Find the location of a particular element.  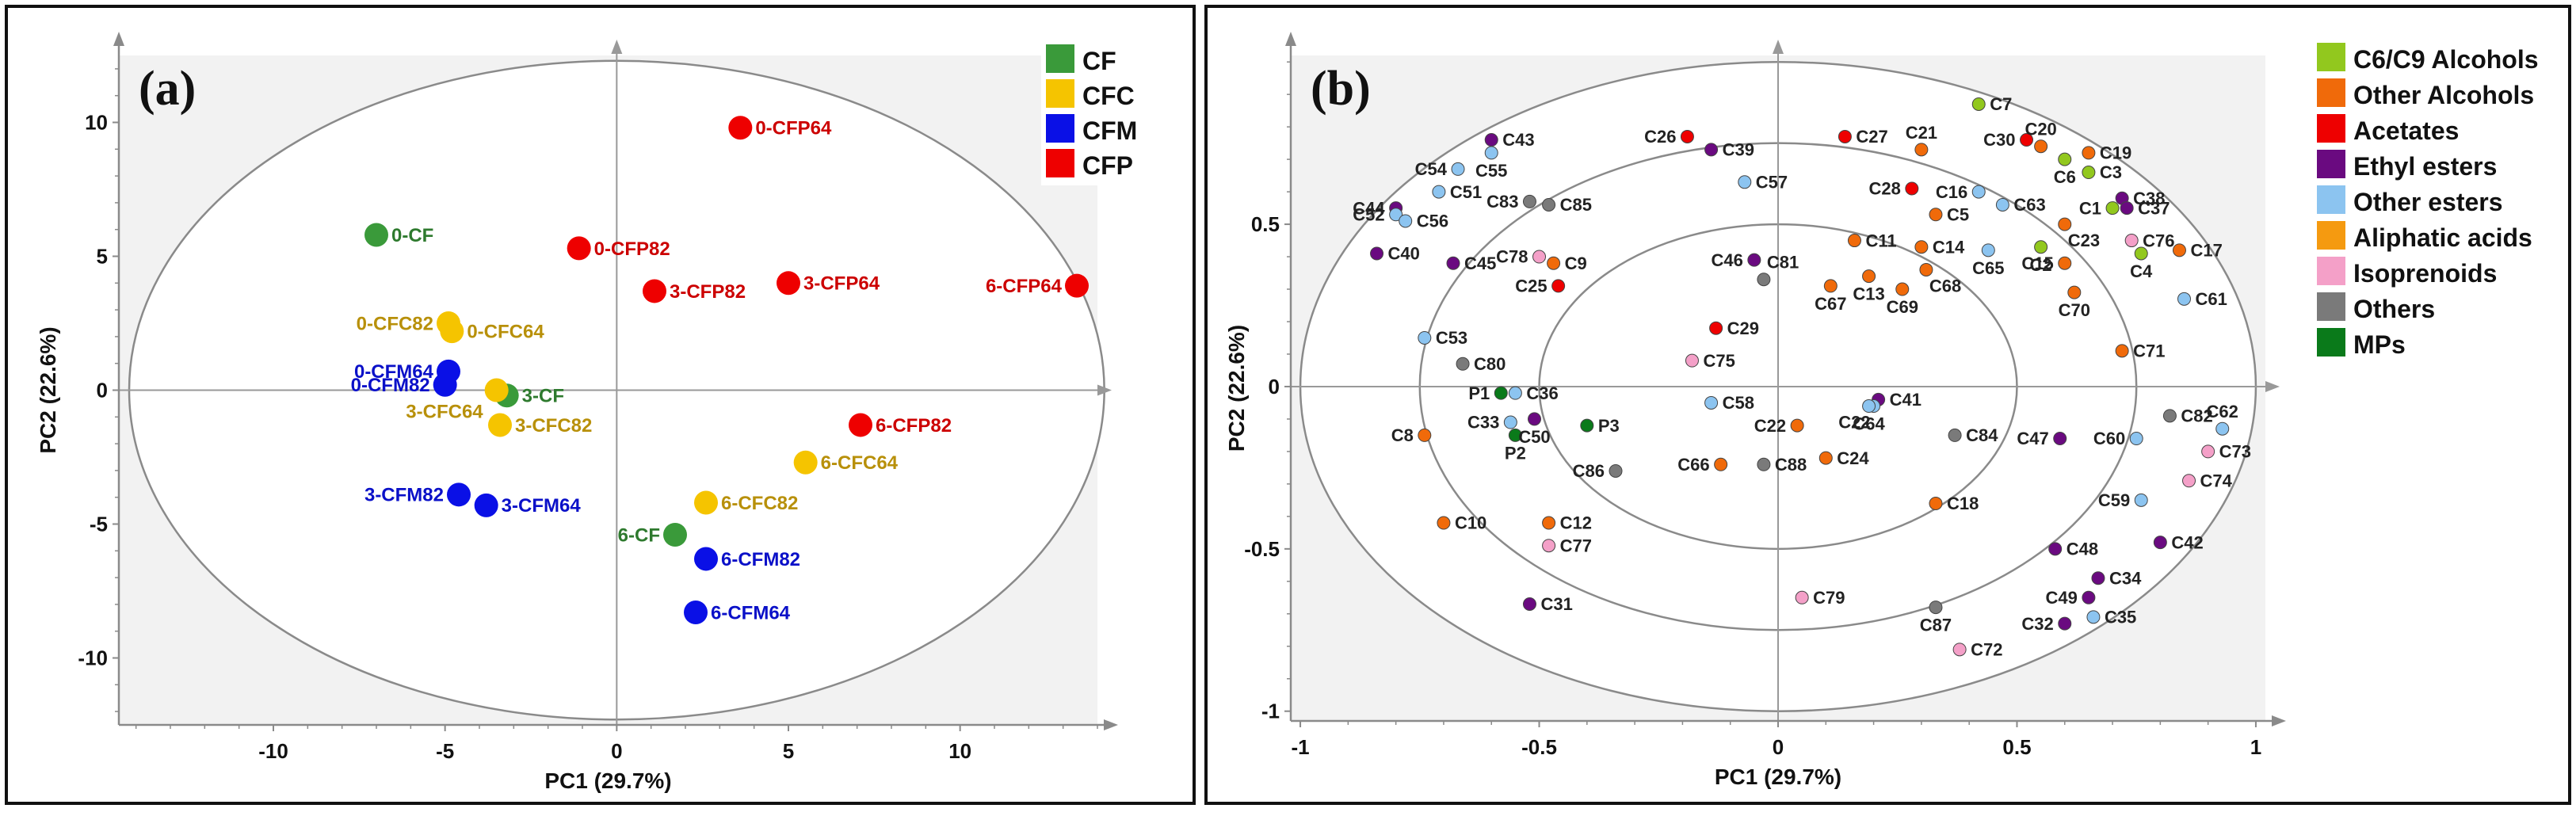

point-label: 0-CFM64 is located at coordinates (394, 372).